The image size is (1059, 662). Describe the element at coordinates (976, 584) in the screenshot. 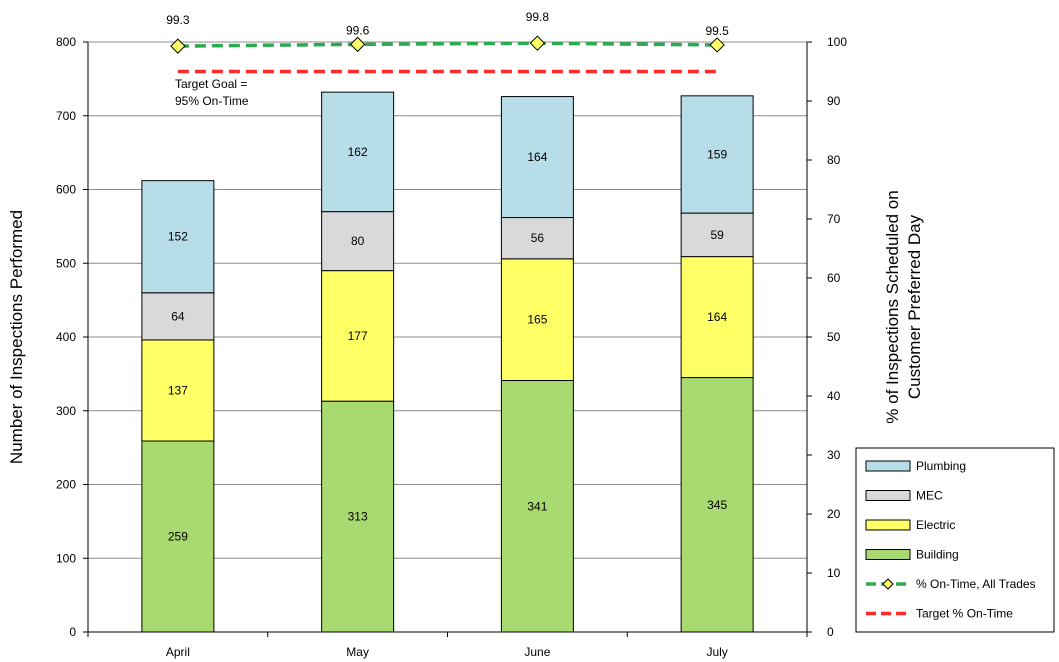

I see `legend-label: % On-Time, All Trades` at that location.